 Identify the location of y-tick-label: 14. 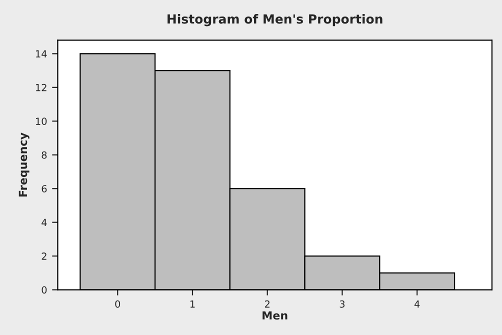
(41, 54).